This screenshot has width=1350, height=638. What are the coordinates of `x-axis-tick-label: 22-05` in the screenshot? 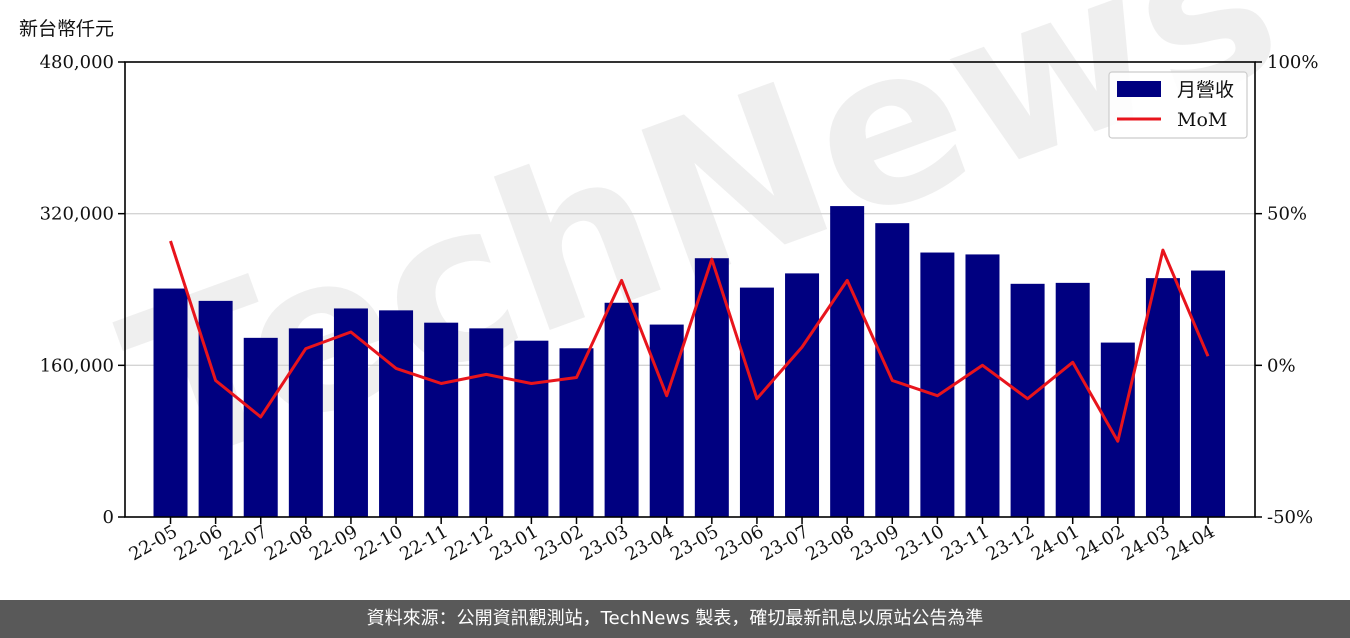 It's located at (153, 543).